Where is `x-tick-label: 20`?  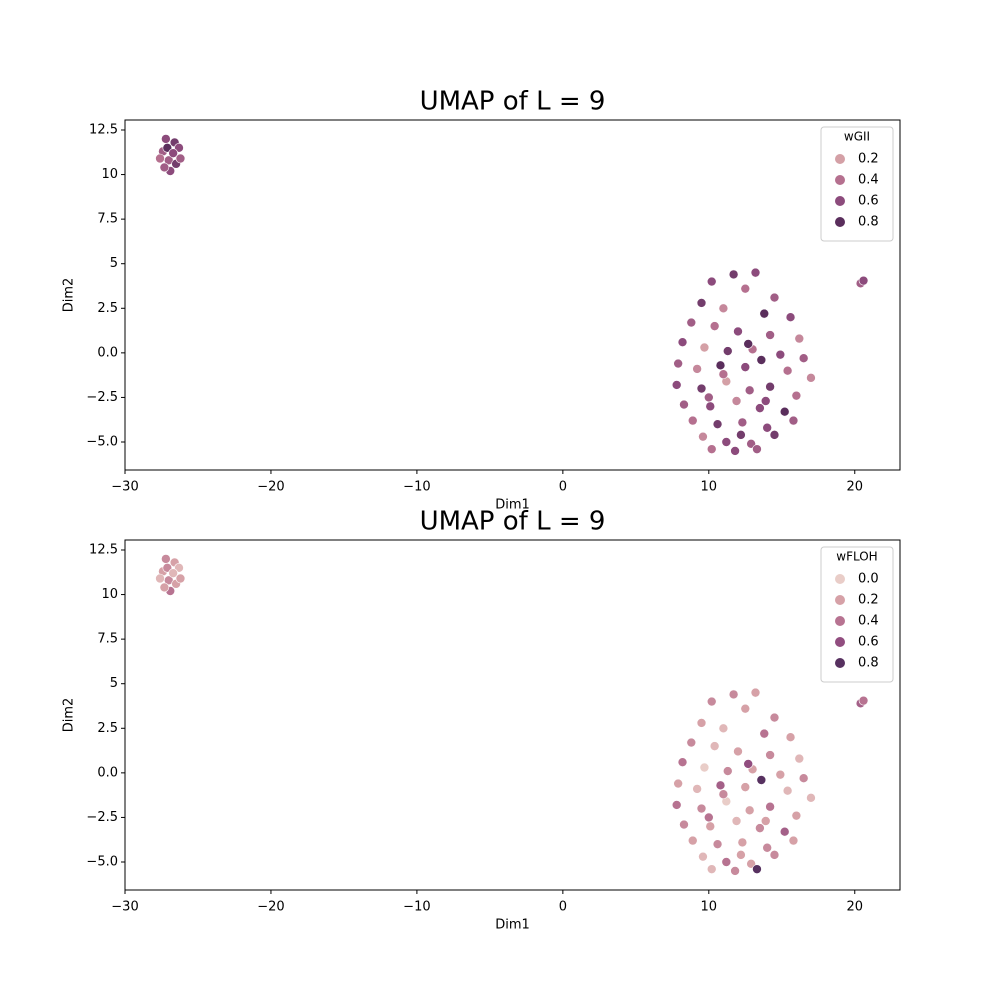 x-tick-label: 20 is located at coordinates (854, 907).